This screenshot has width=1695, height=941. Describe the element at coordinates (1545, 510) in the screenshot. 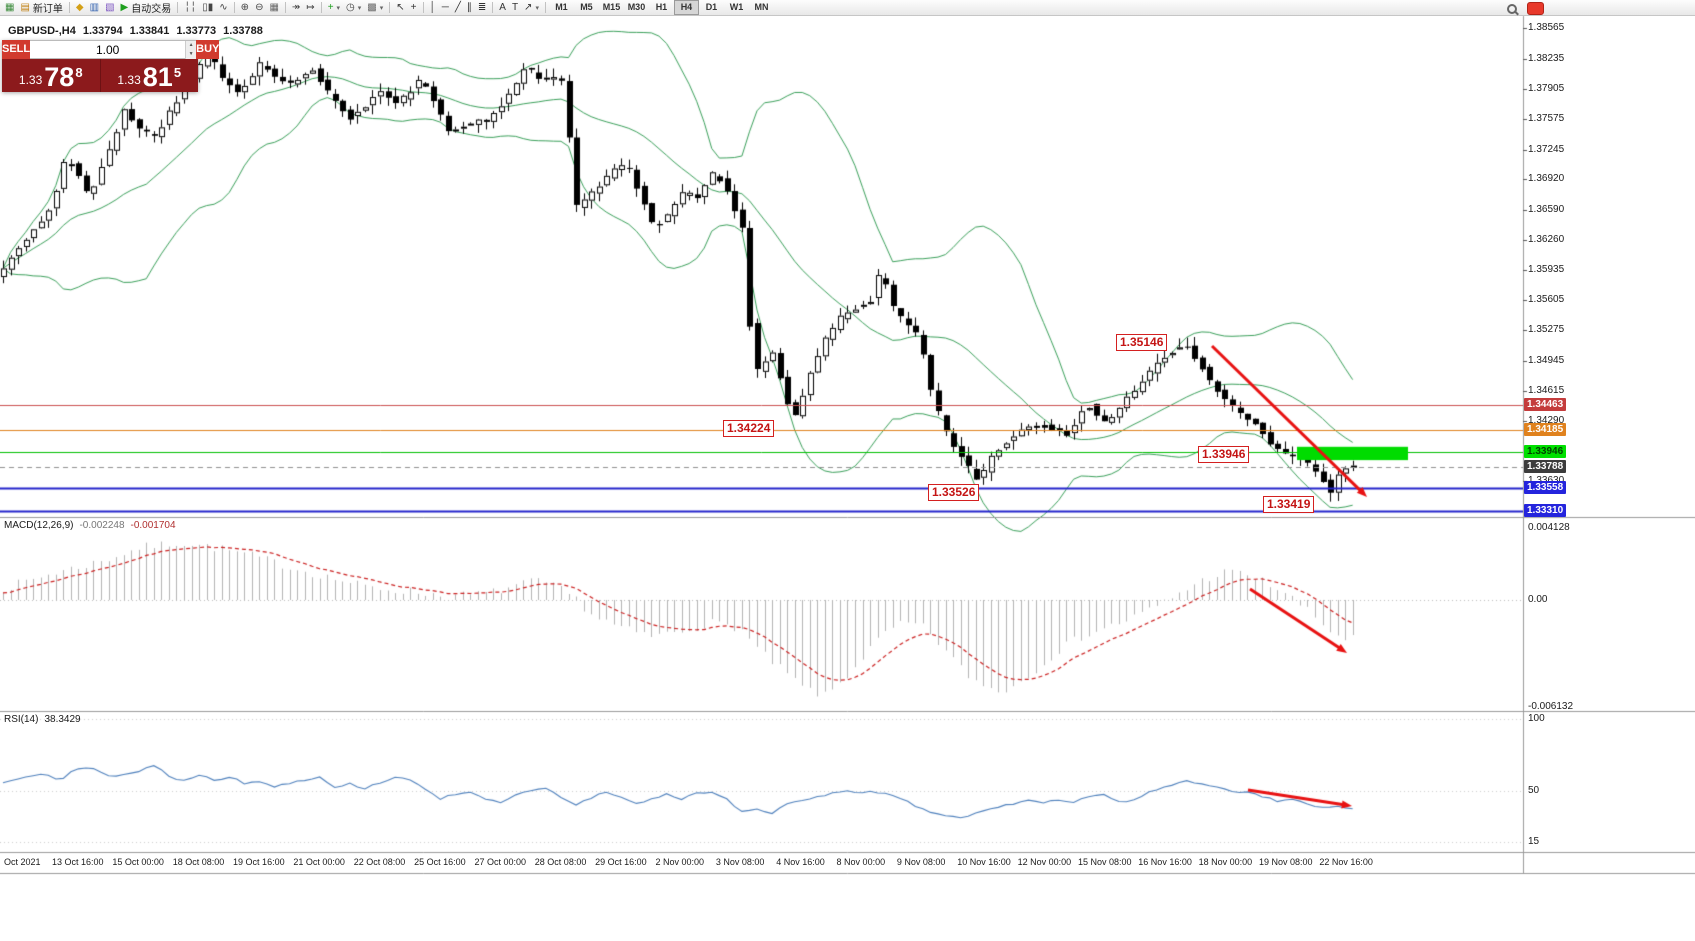

I see `price-marker: 1.33310` at that location.